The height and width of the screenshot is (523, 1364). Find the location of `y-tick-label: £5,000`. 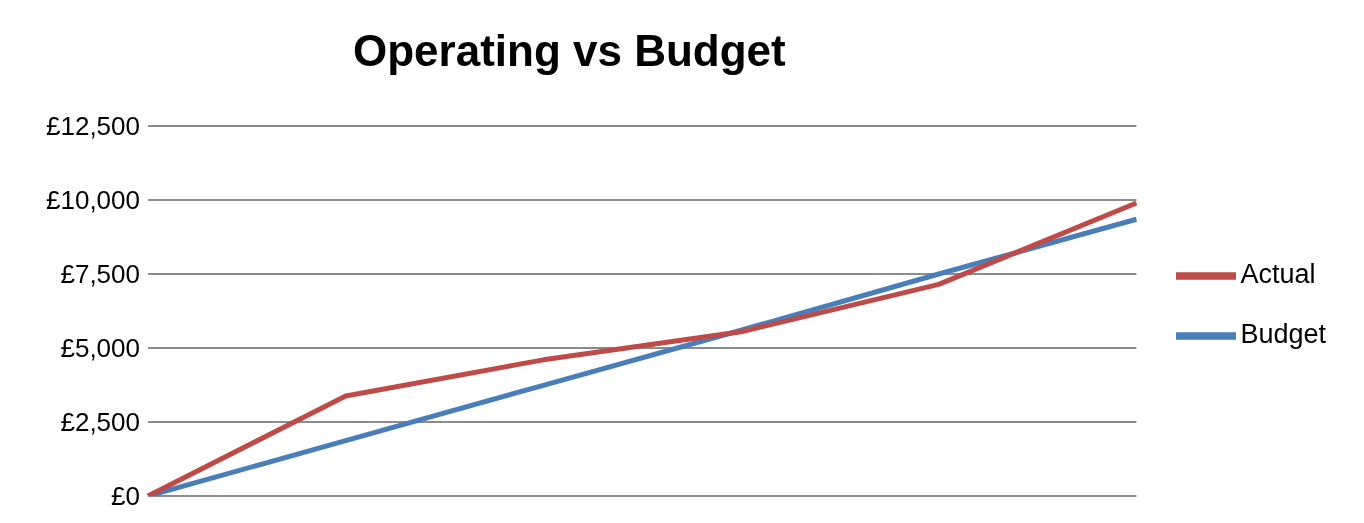

y-tick-label: £5,000 is located at coordinates (100, 348).